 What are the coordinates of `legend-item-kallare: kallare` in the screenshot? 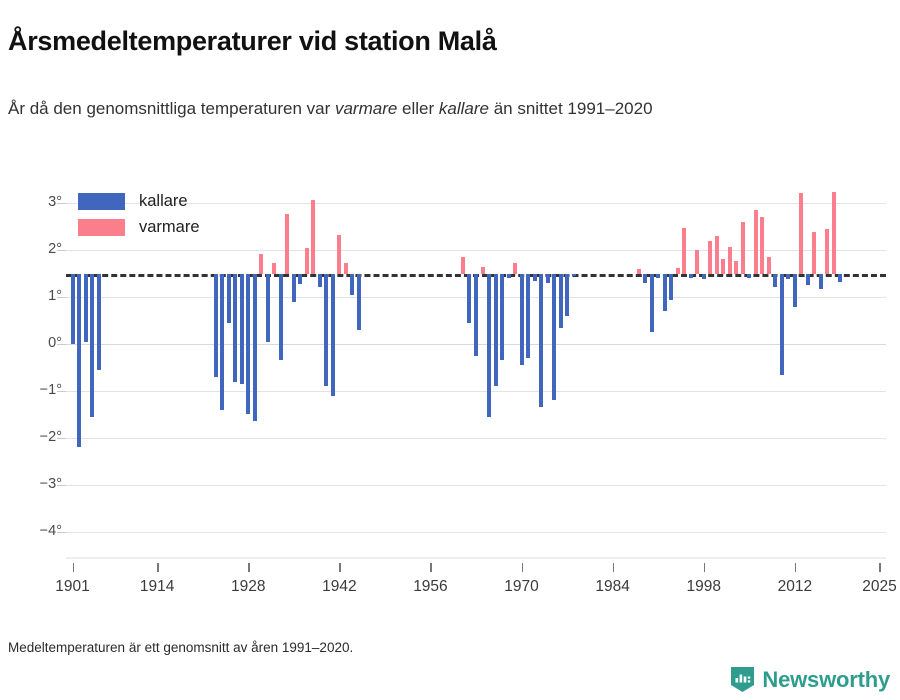 It's located at (139, 201).